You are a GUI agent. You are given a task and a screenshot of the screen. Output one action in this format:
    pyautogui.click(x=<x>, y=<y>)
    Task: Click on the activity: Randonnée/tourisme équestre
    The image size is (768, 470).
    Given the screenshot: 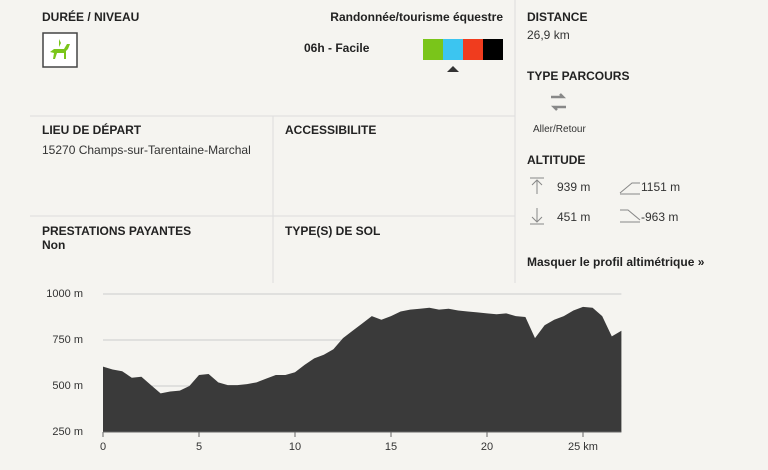 What is the action you would take?
    pyautogui.click(x=416, y=17)
    